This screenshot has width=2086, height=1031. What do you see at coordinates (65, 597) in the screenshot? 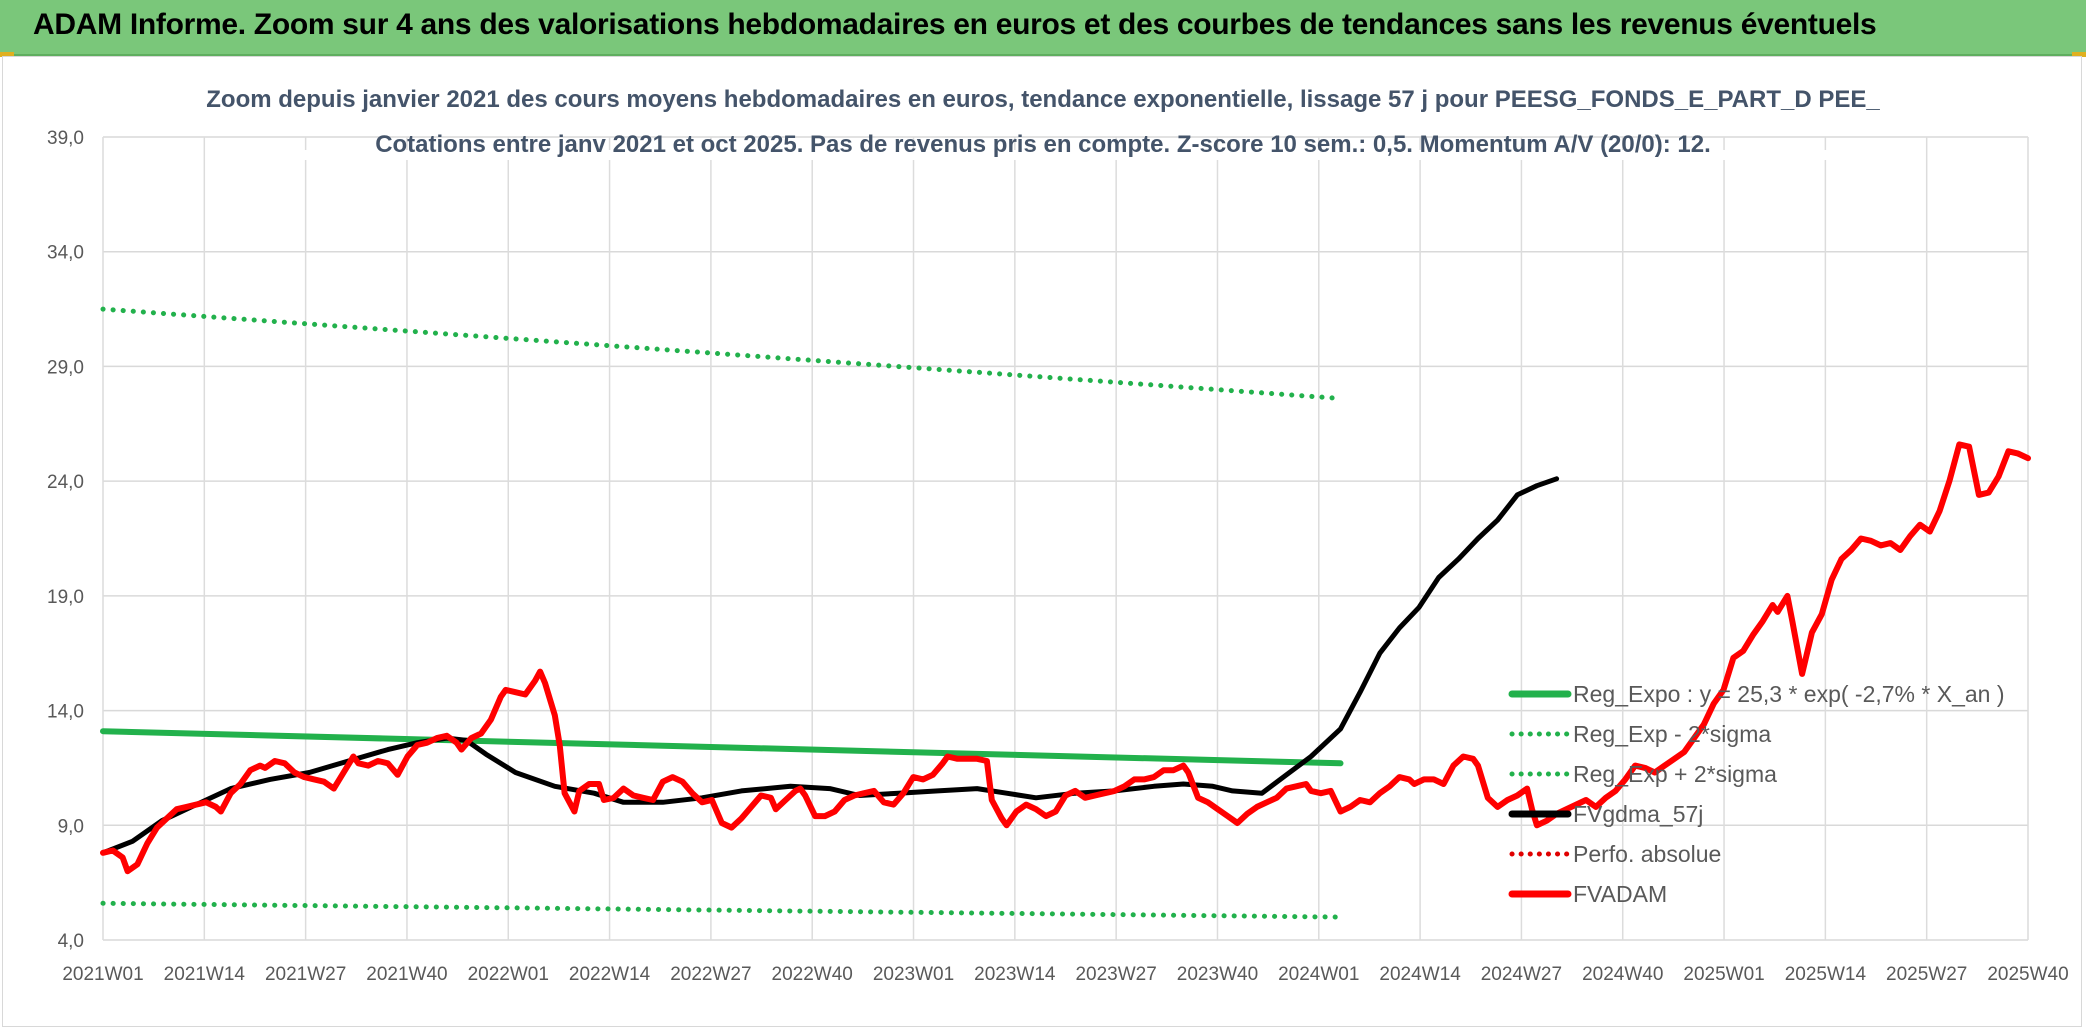
I see `y-tick-label: 19,0` at bounding box center [65, 597].